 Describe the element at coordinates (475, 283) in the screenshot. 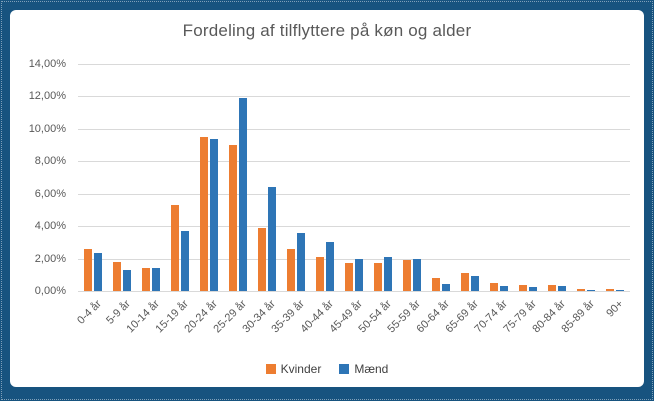

I see `bar-mænd-65-69-år` at that location.